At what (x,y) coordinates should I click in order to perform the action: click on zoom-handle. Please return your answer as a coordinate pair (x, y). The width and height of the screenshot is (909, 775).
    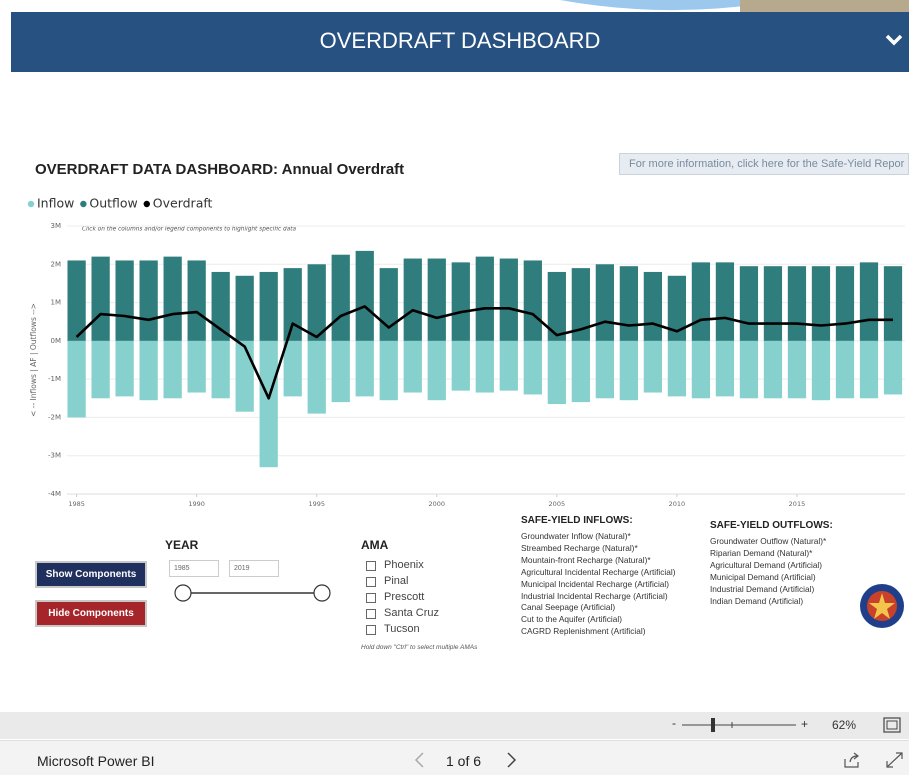
    Looking at the image, I should click on (713, 725).